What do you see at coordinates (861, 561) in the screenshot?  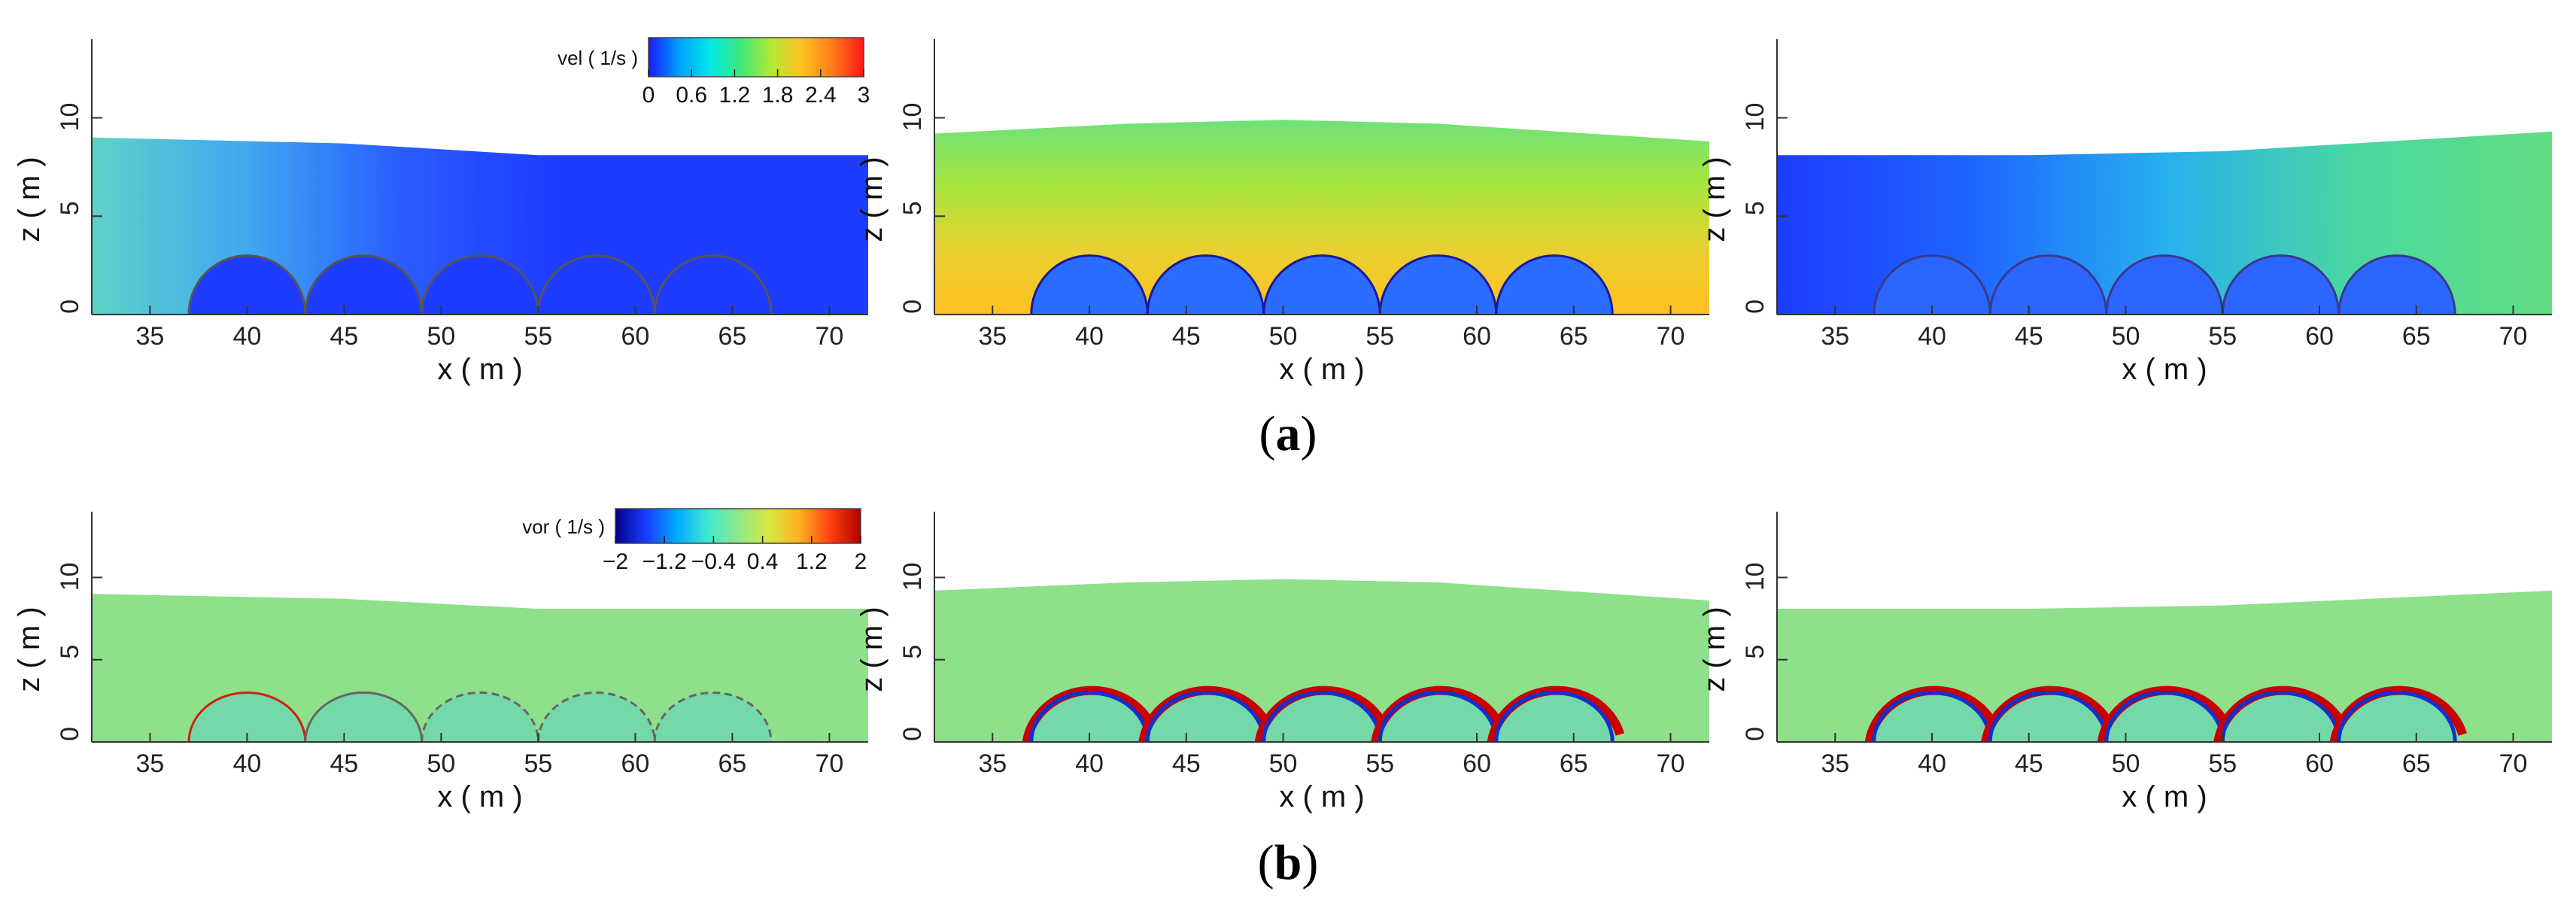 I see `colorbar-tick-label: 2` at bounding box center [861, 561].